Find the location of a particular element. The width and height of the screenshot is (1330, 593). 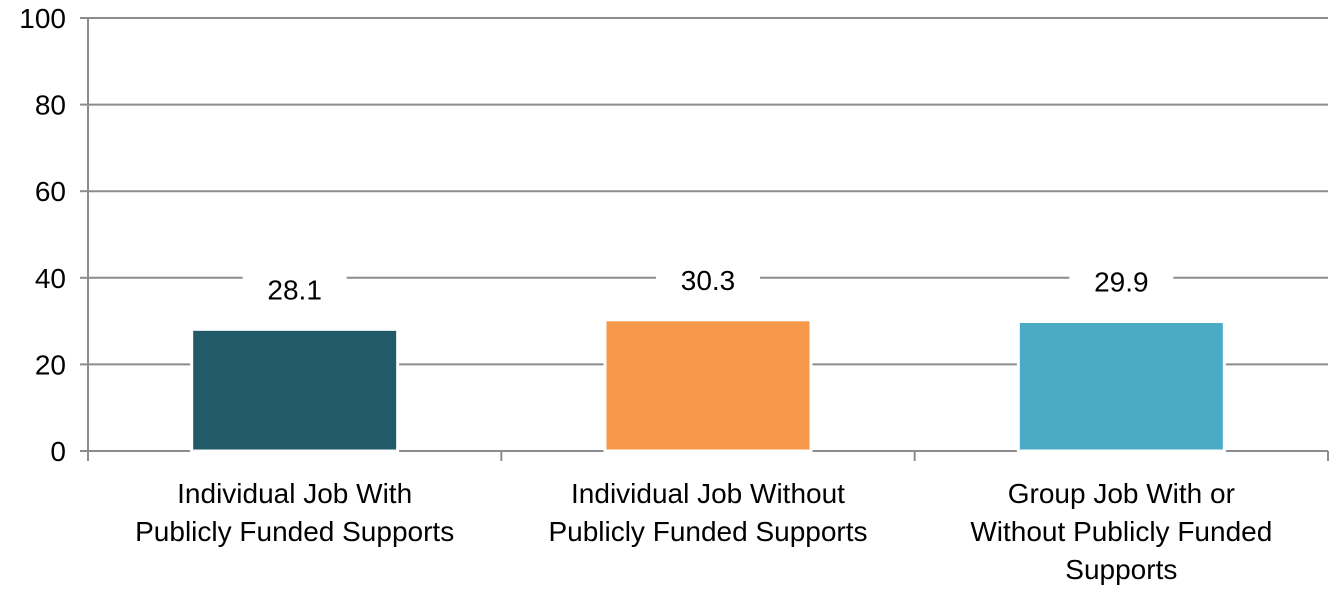

data-label: 29.9 is located at coordinates (1121, 282).